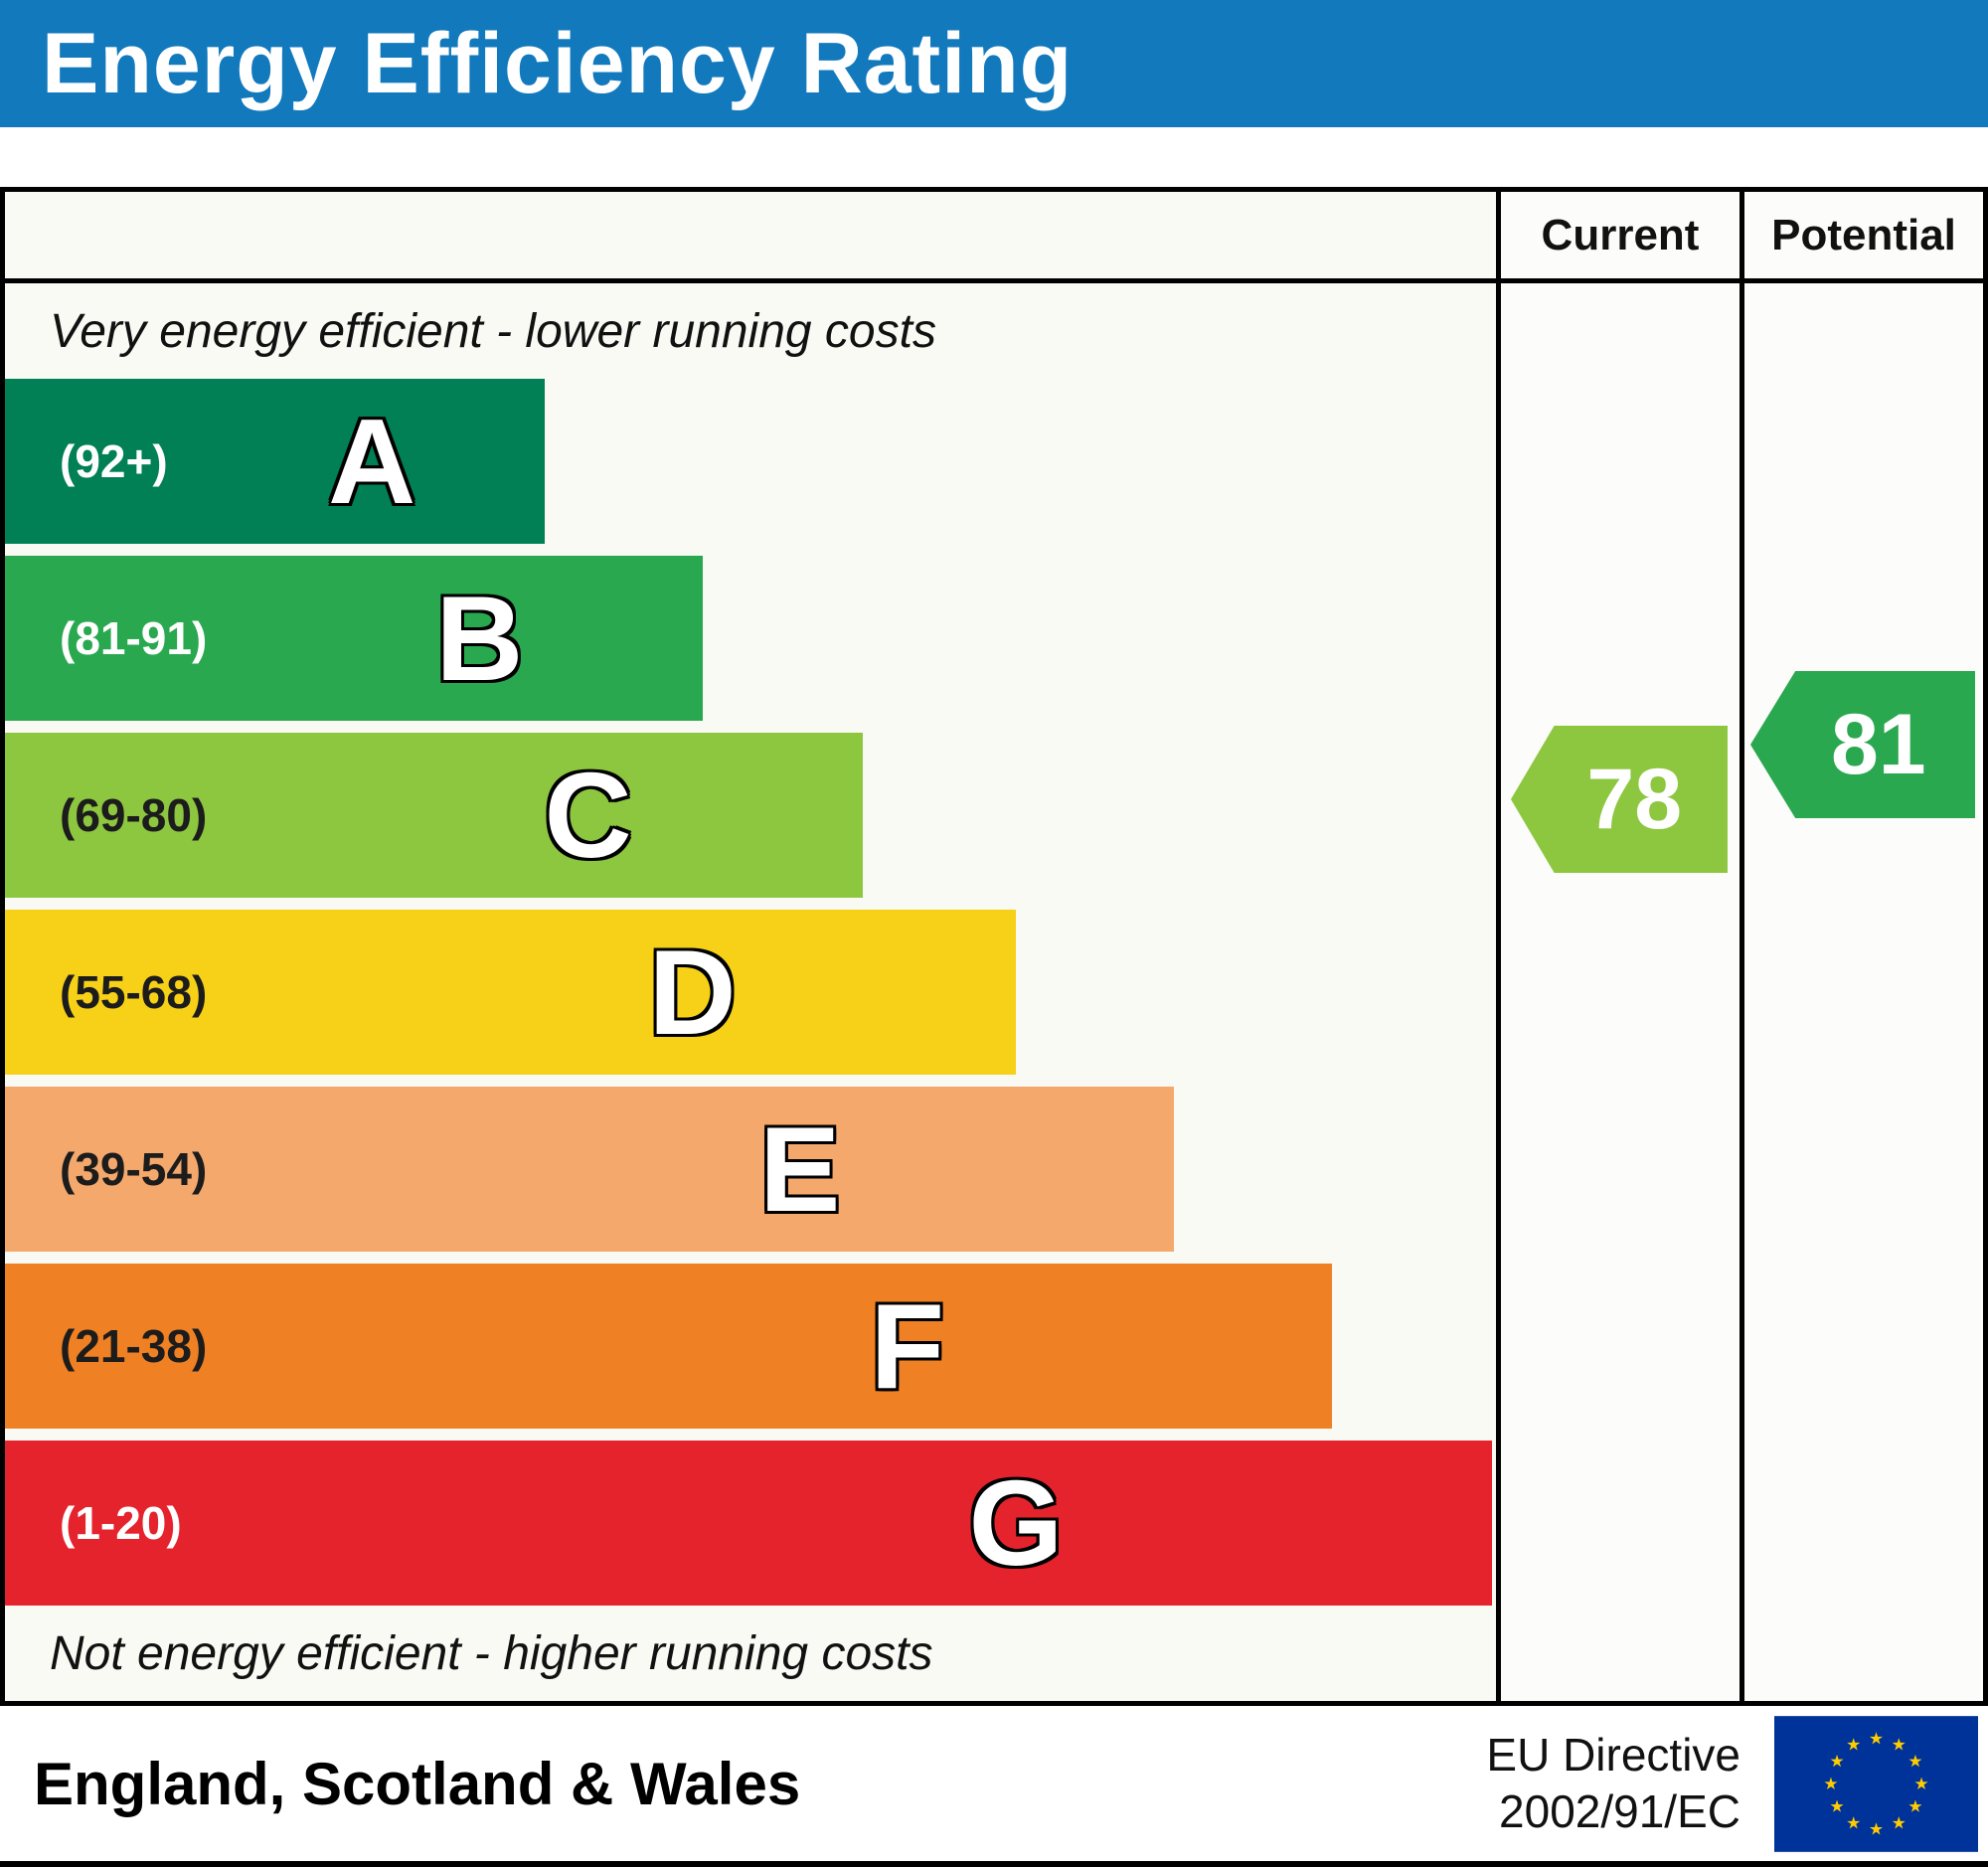  I want to click on eu-flag-icon, so click(1876, 1783).